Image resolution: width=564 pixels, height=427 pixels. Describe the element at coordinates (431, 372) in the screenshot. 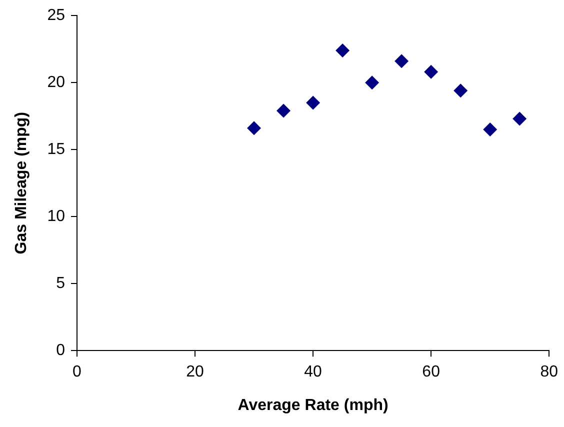

I see `x-tick-label: 60` at that location.